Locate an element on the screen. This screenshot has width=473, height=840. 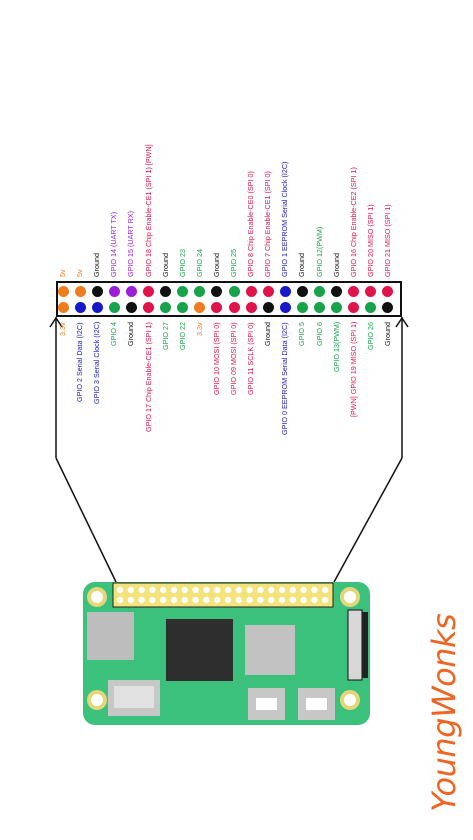
youngwonks-logo: YoungWonks is located at coordinates (444, 712).